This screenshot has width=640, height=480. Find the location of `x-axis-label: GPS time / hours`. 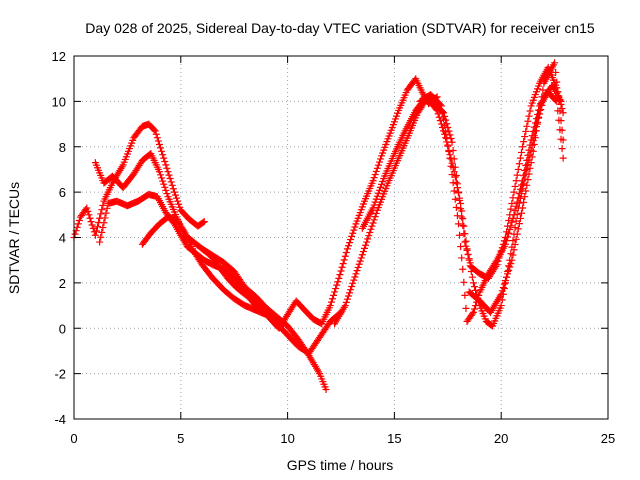

x-axis-label: GPS time / hours is located at coordinates (340, 465).